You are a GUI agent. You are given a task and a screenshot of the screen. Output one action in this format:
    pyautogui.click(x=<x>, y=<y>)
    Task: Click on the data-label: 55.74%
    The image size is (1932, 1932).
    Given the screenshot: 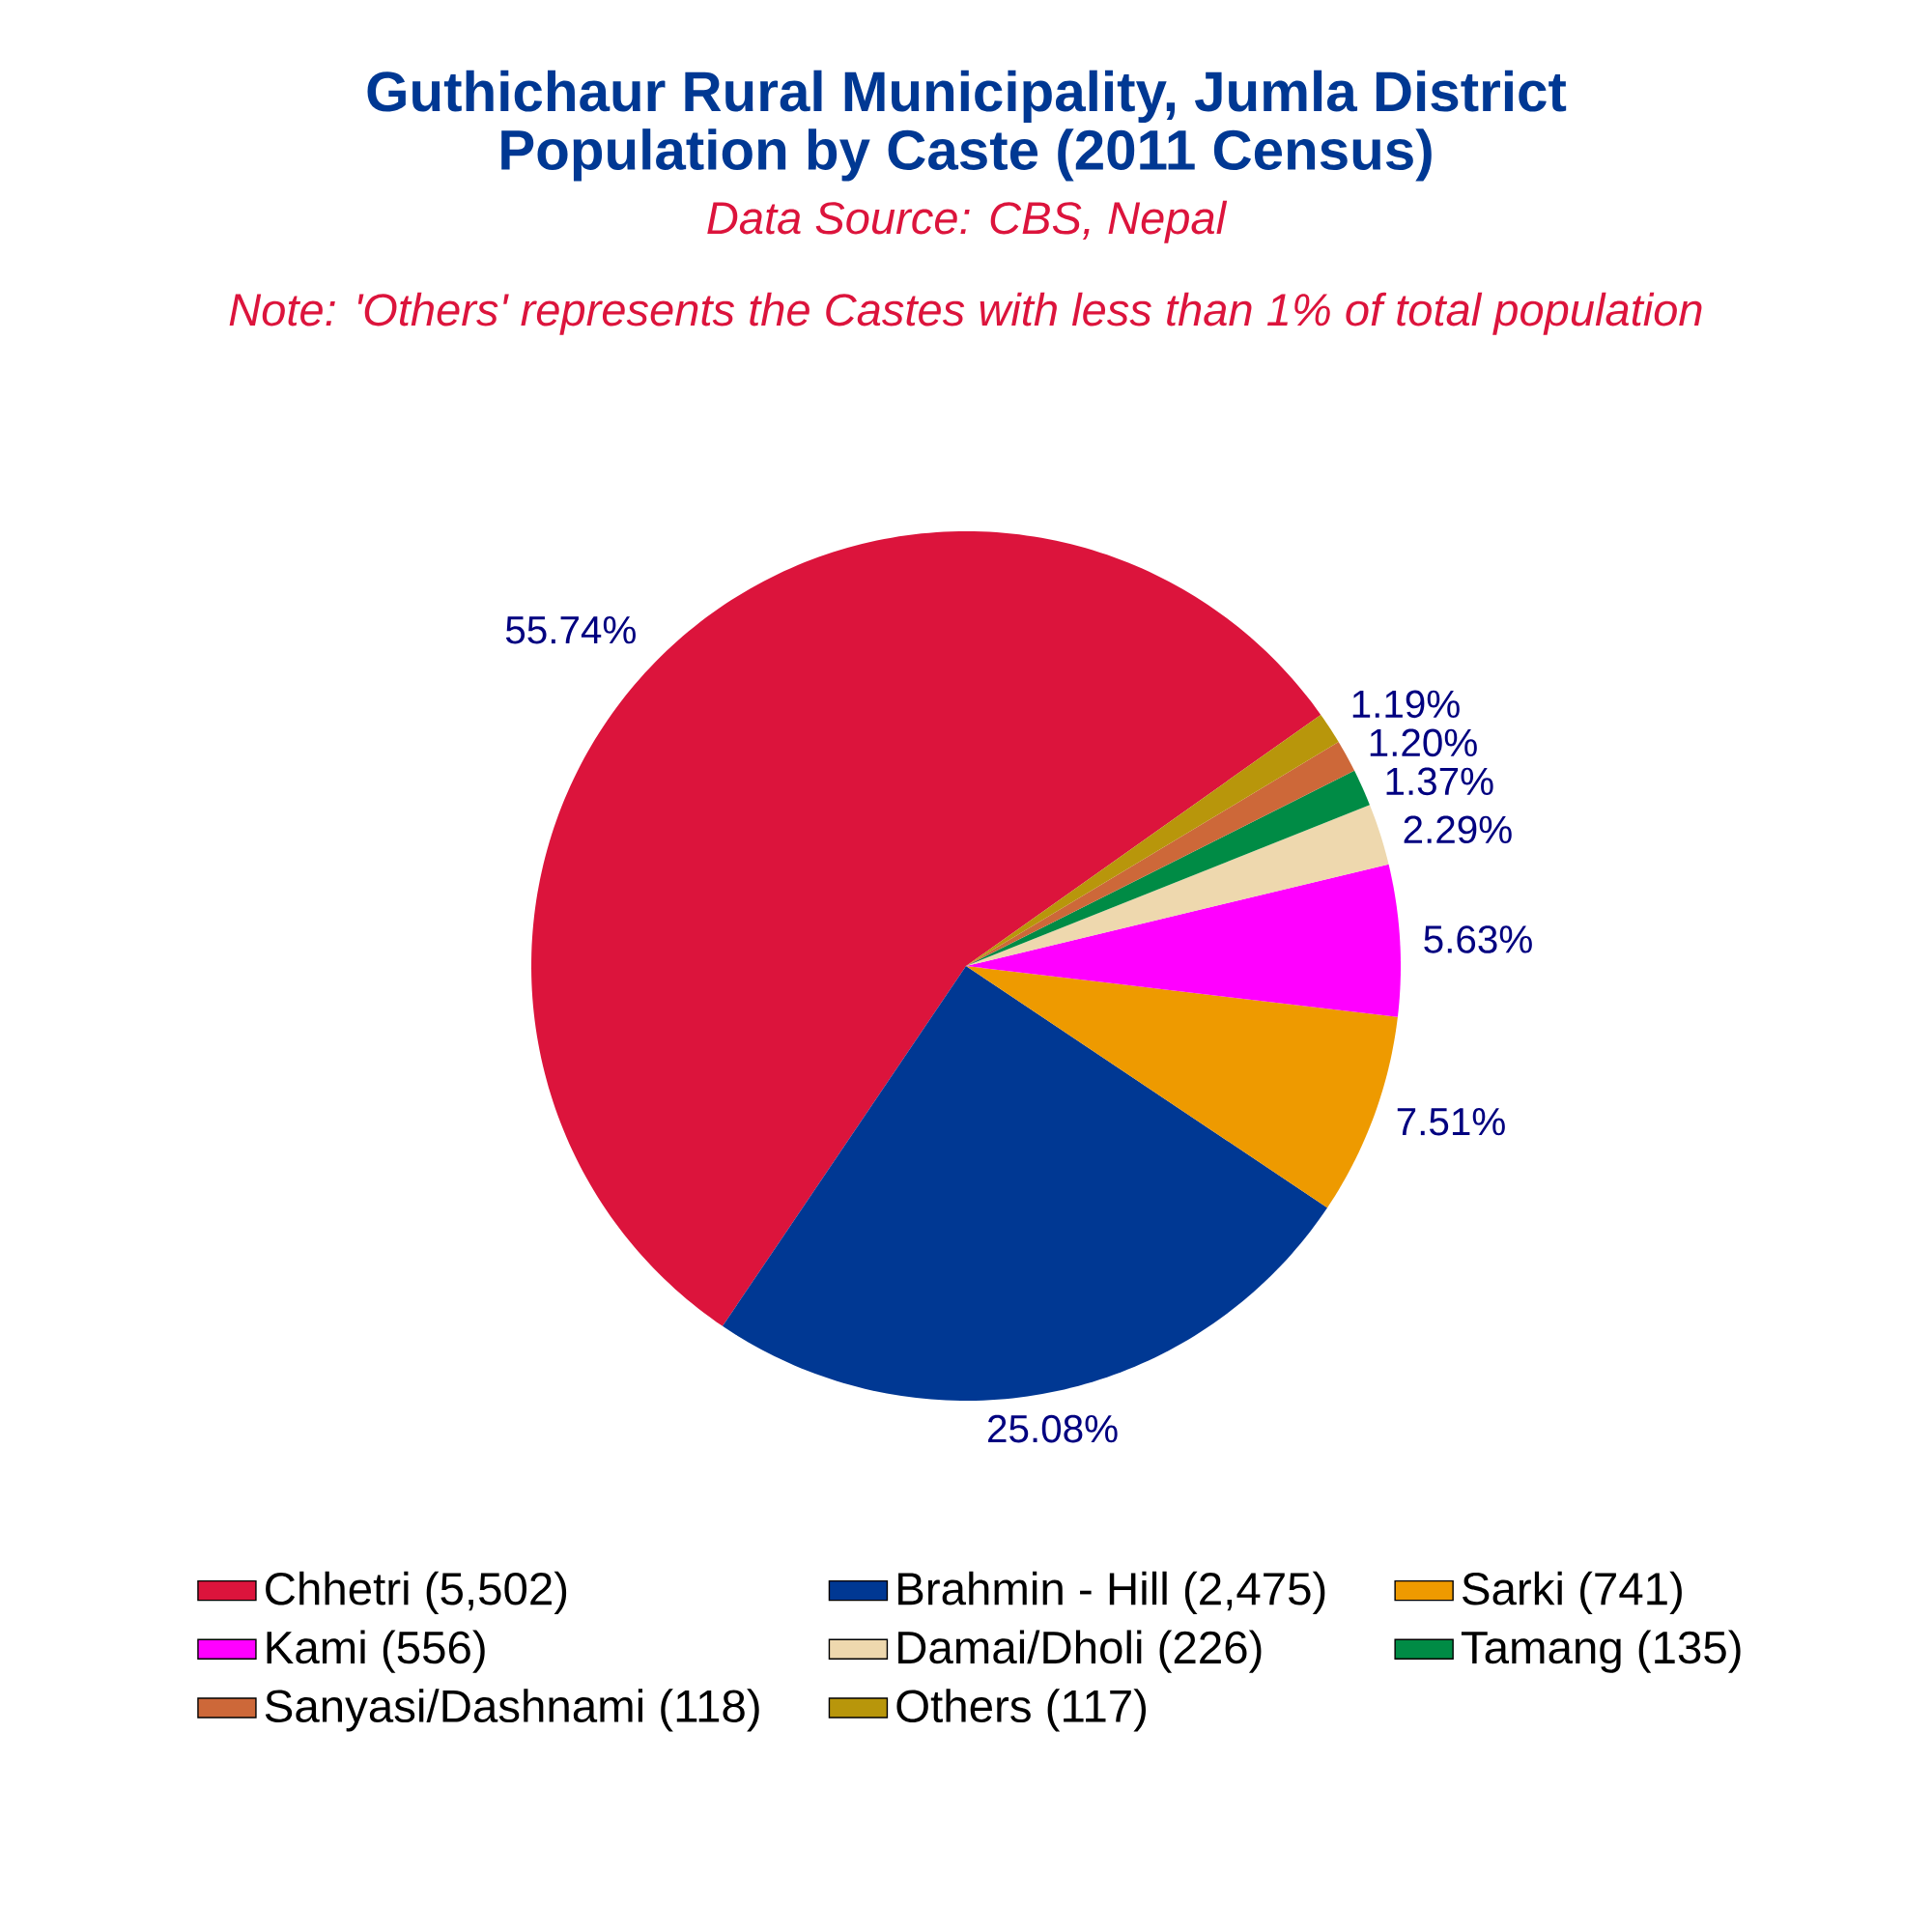 What is the action you would take?
    pyautogui.click(x=570, y=630)
    